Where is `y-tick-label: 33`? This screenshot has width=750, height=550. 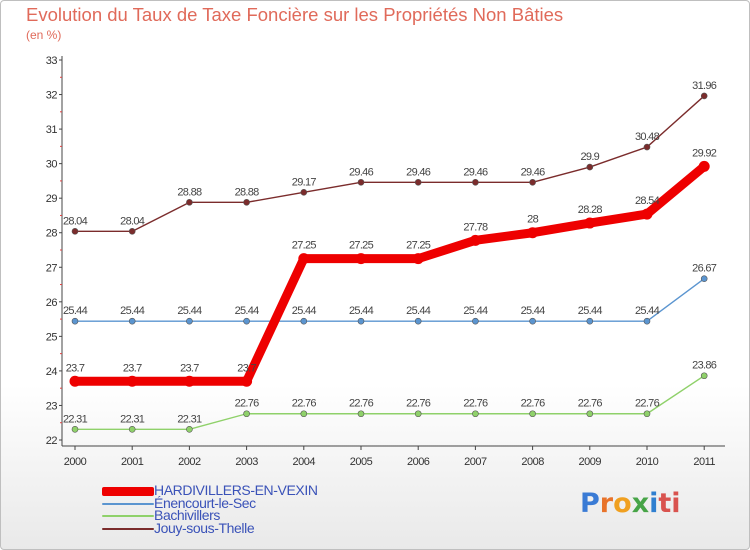 y-tick-label: 33 is located at coordinates (52, 61).